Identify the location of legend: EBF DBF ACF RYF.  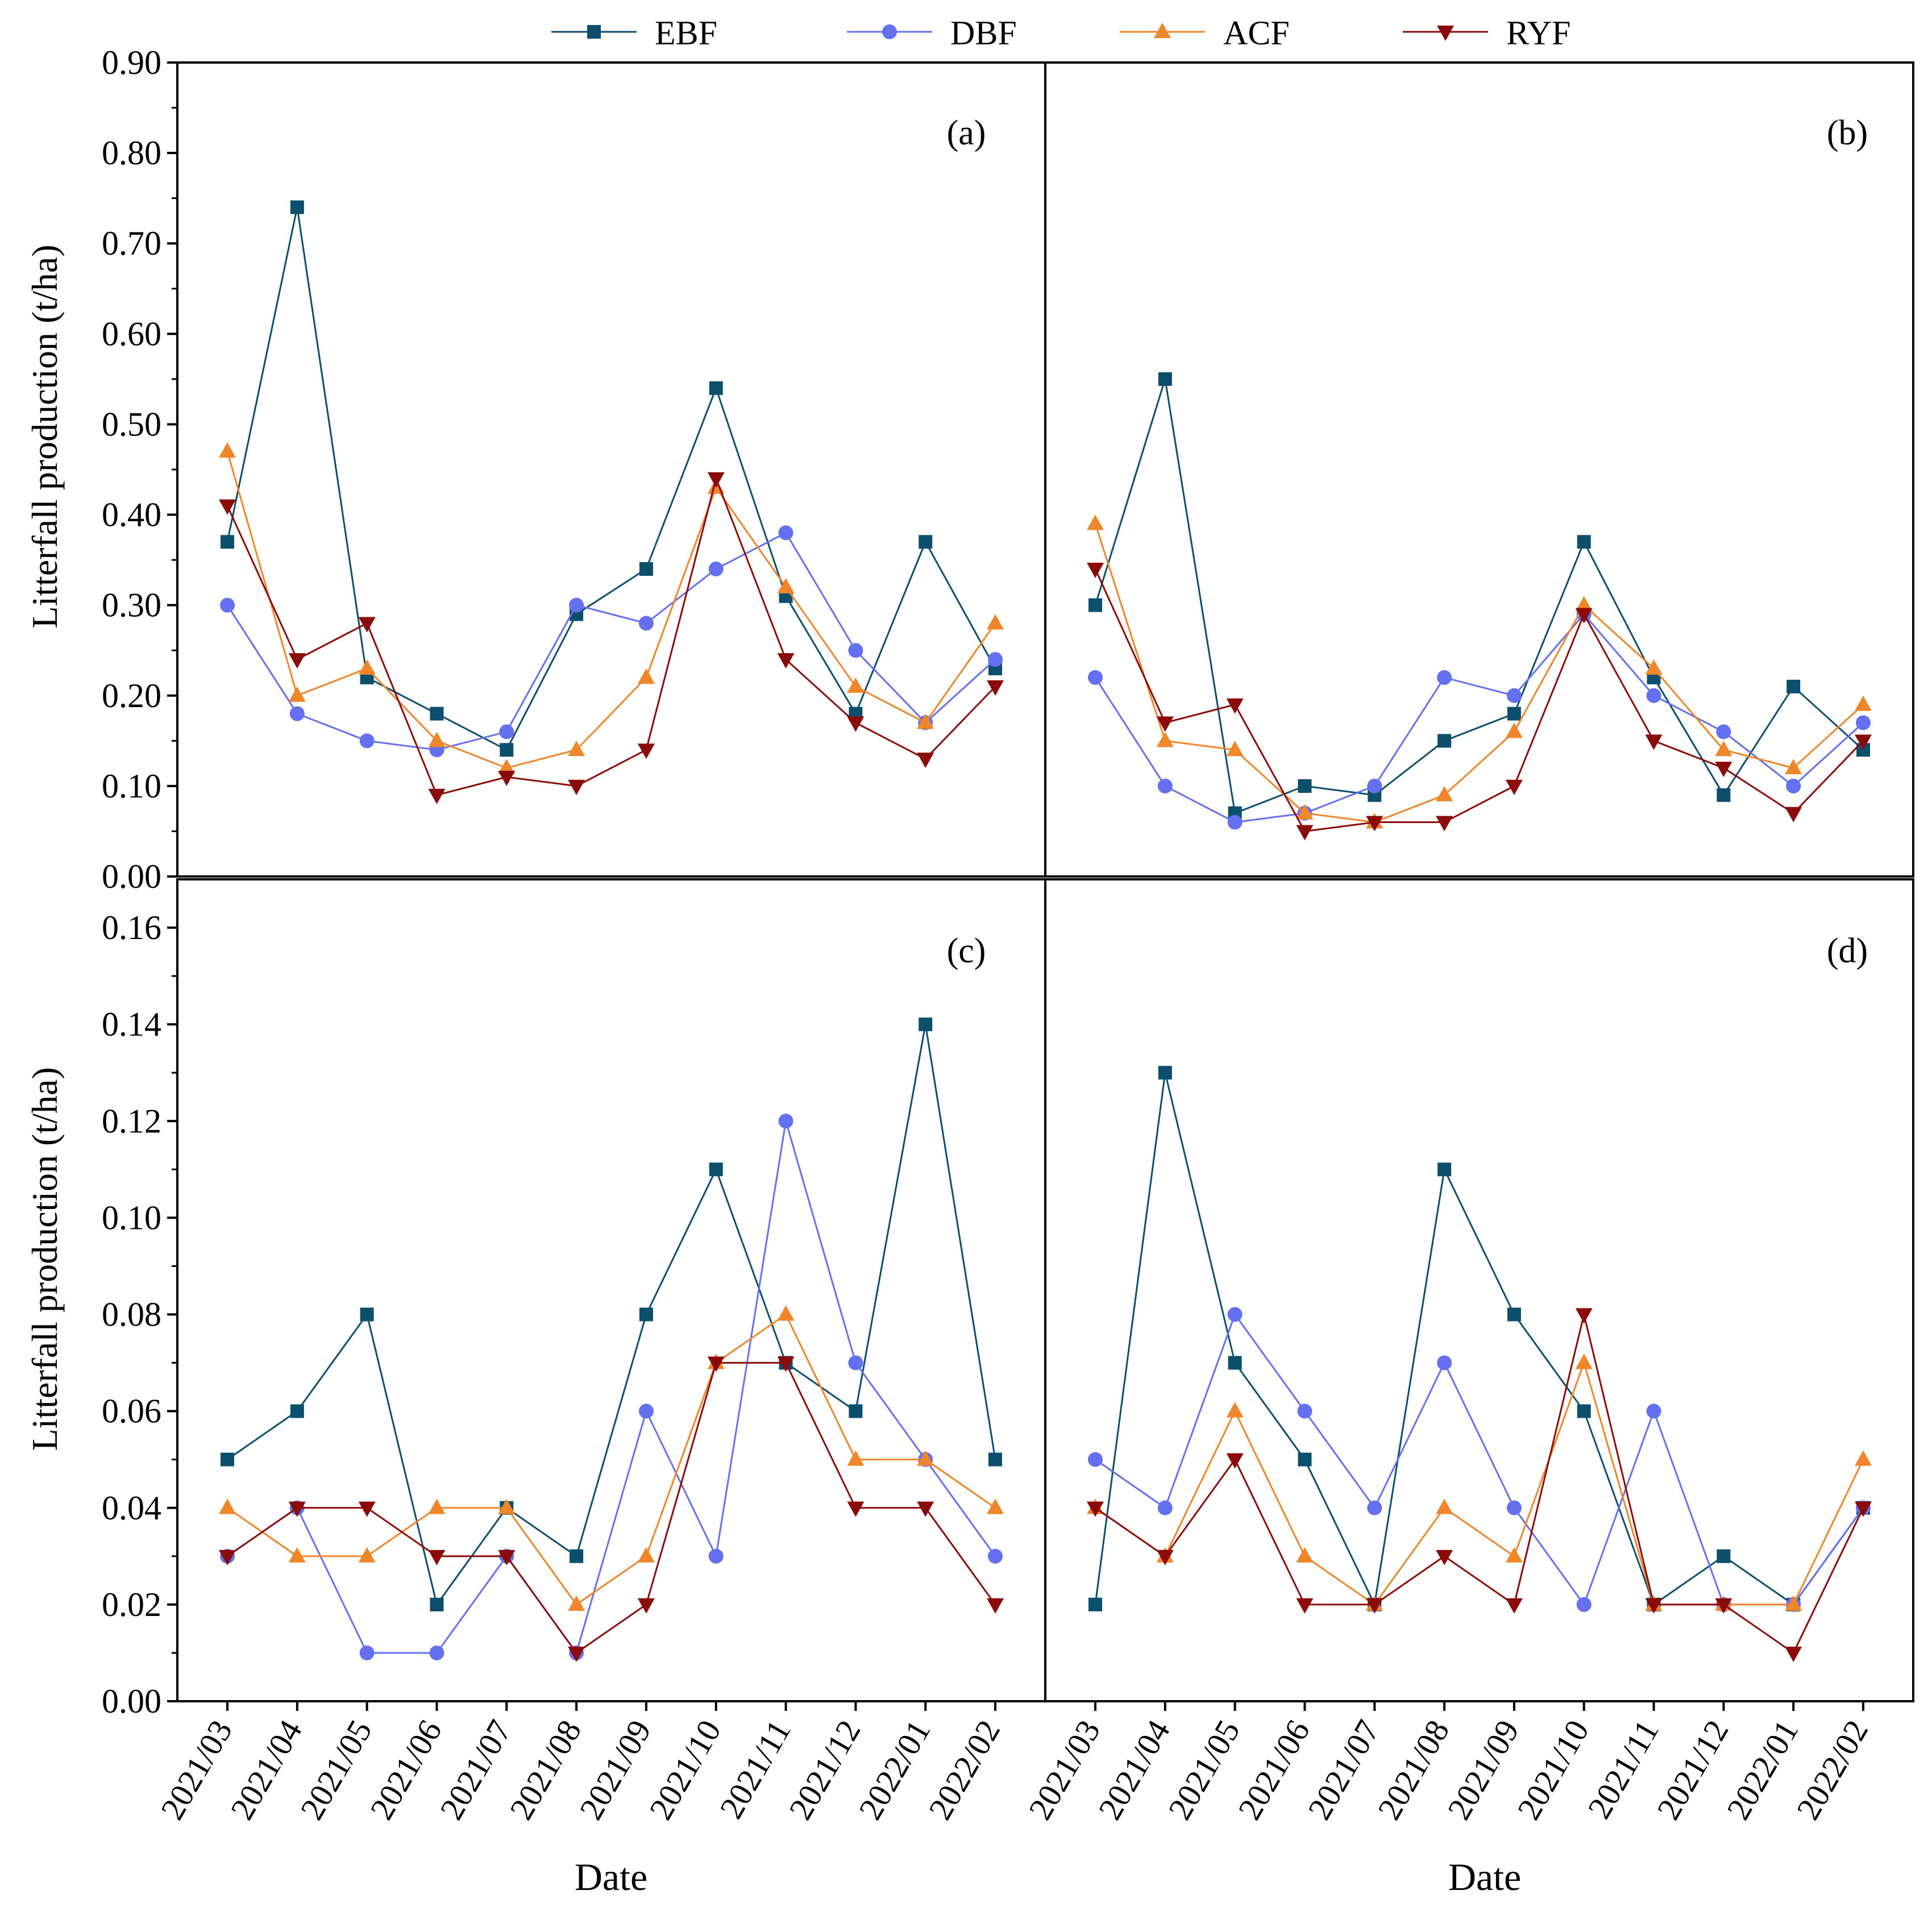
(1060, 33).